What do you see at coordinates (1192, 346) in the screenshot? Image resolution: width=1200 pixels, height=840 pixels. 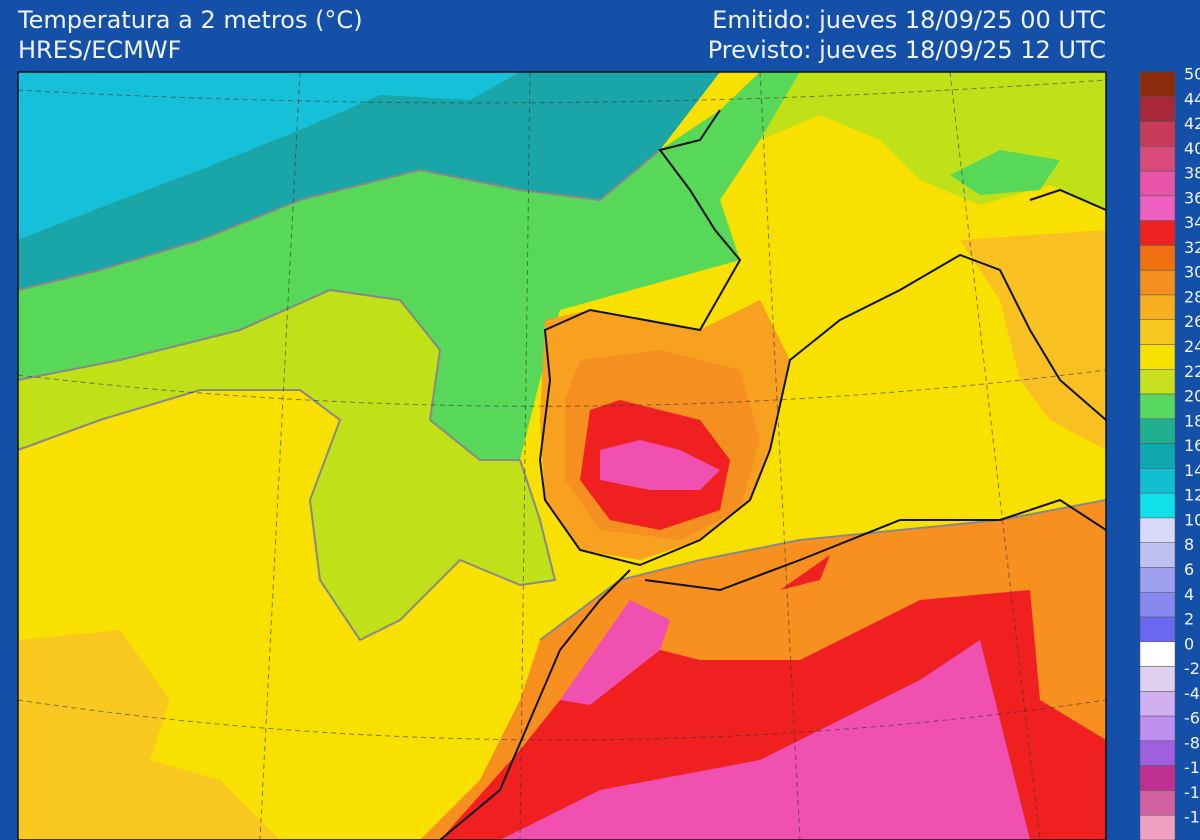 I see `legend-label: 24` at bounding box center [1192, 346].